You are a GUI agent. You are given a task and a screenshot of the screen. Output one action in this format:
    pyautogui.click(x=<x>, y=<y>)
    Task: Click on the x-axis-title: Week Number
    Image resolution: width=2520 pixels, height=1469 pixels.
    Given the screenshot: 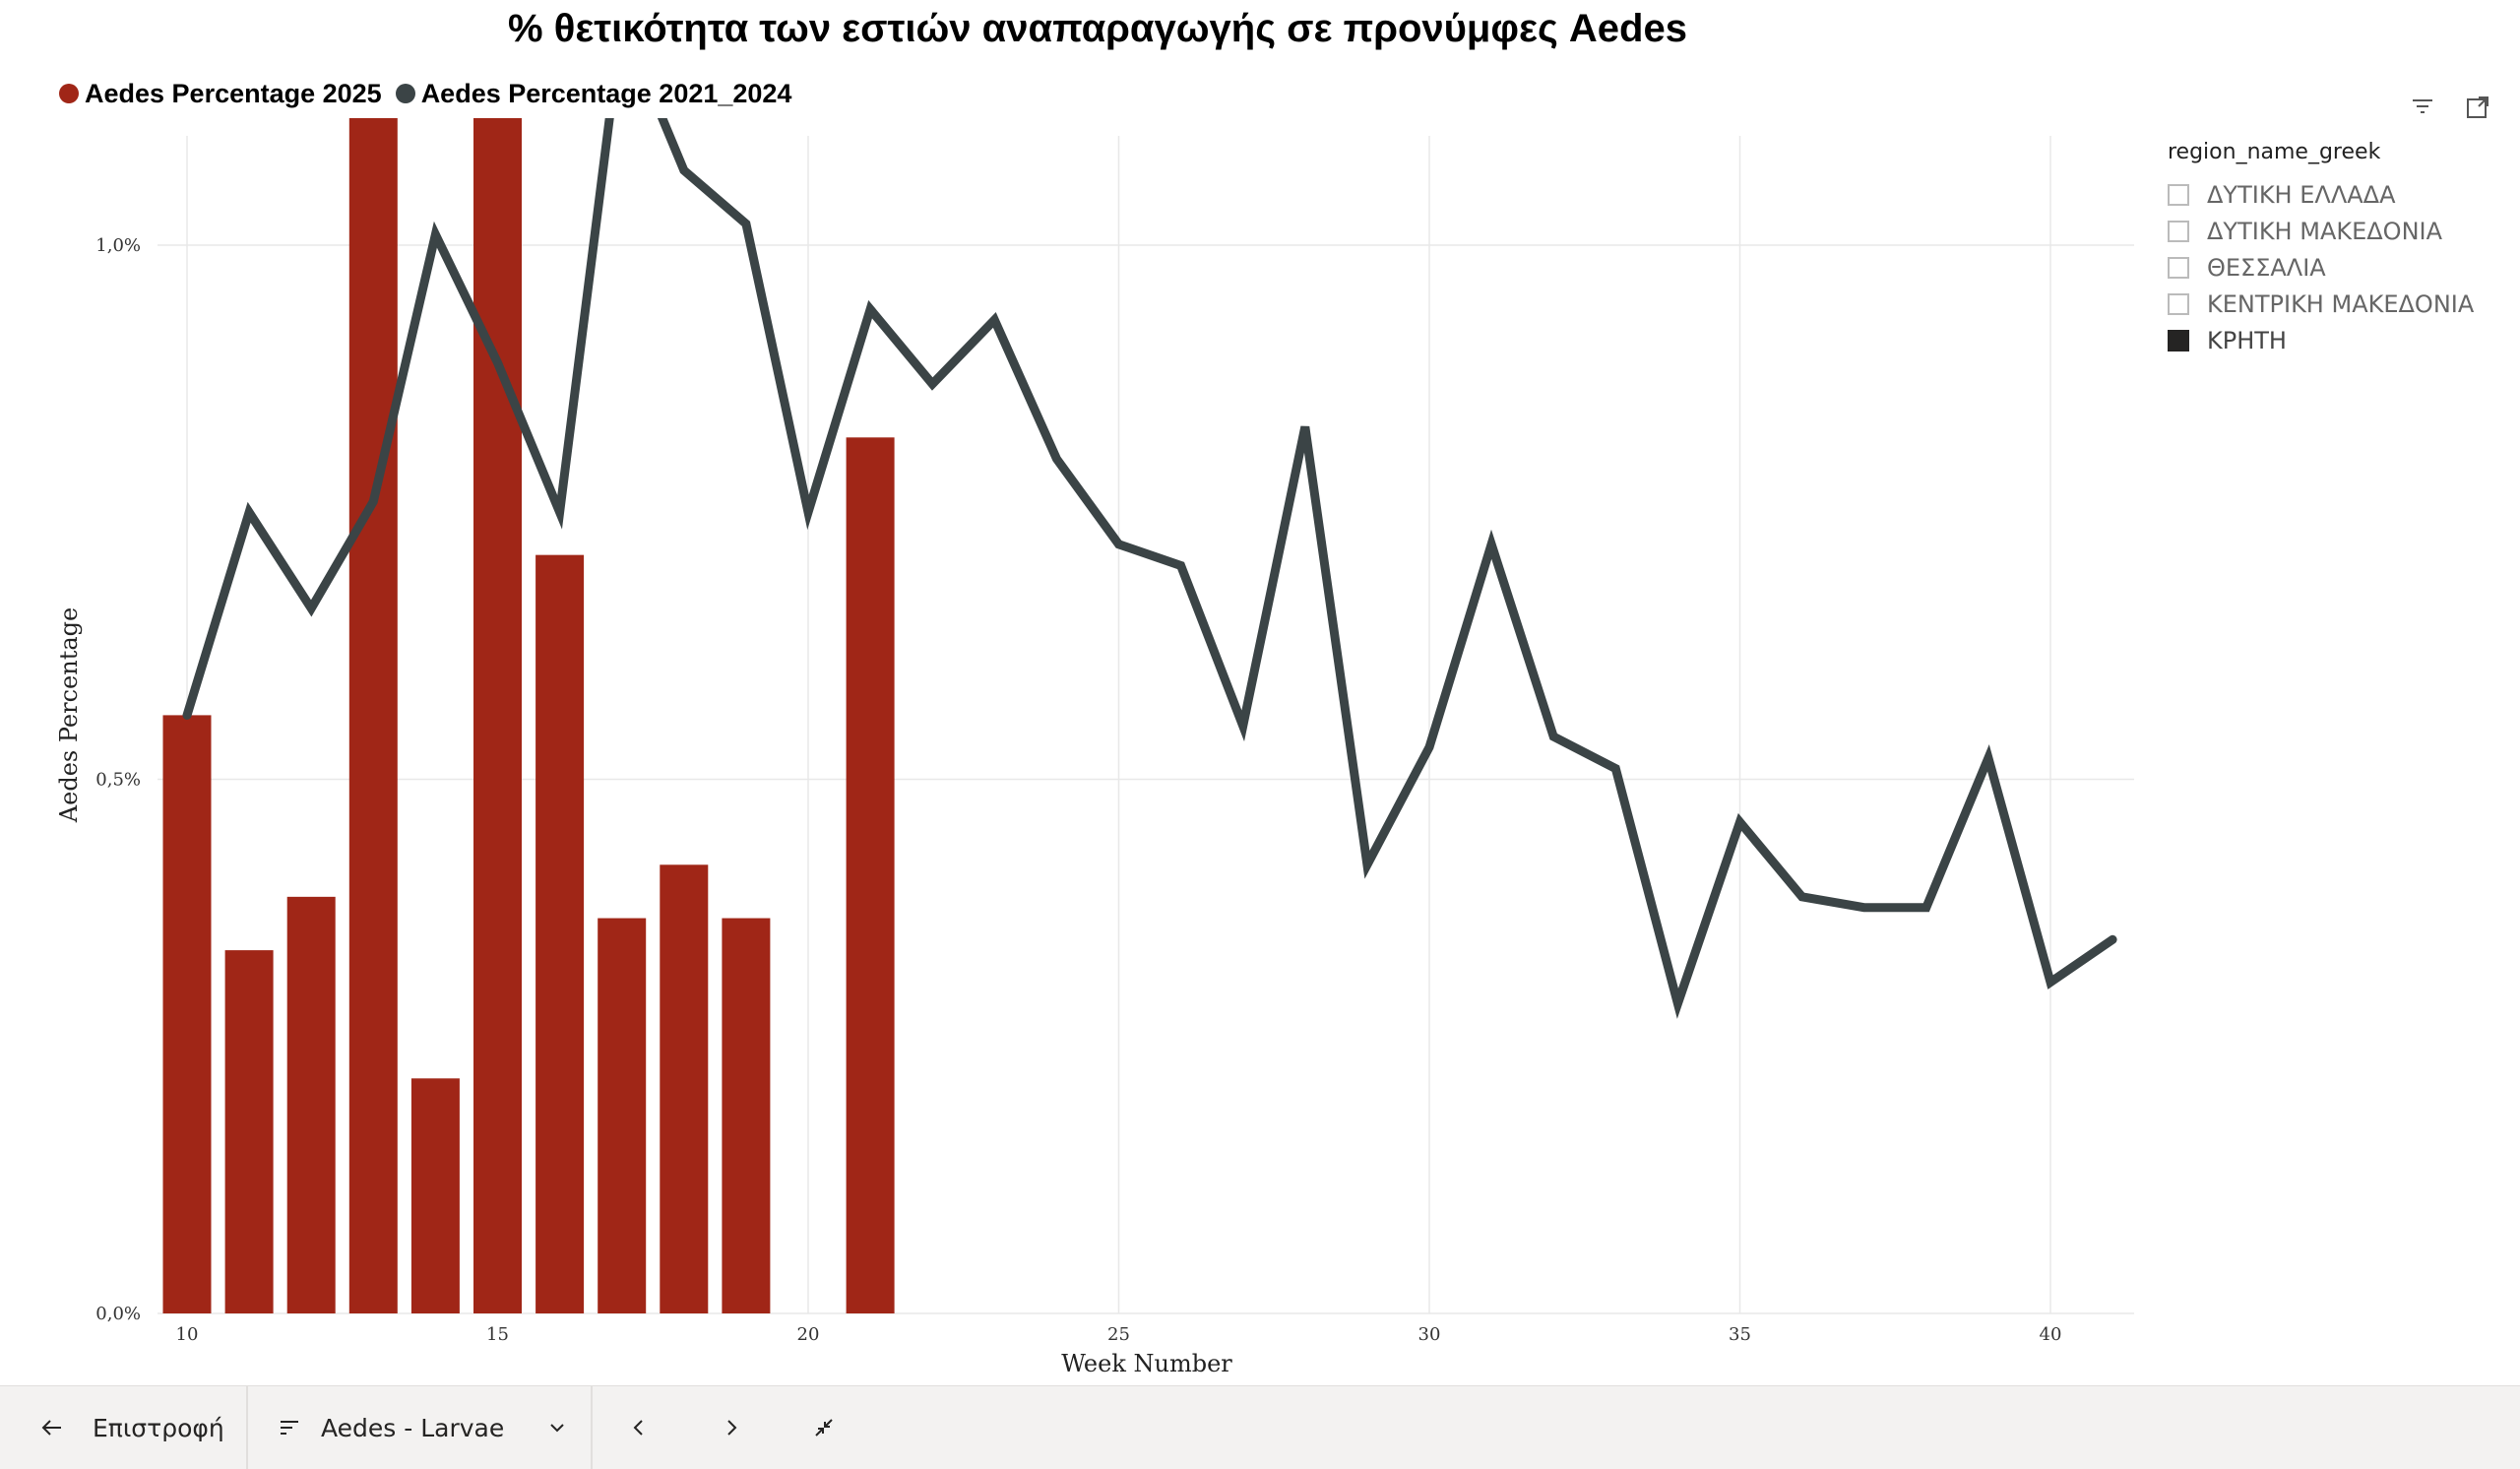 What is the action you would take?
    pyautogui.click(x=1146, y=1363)
    